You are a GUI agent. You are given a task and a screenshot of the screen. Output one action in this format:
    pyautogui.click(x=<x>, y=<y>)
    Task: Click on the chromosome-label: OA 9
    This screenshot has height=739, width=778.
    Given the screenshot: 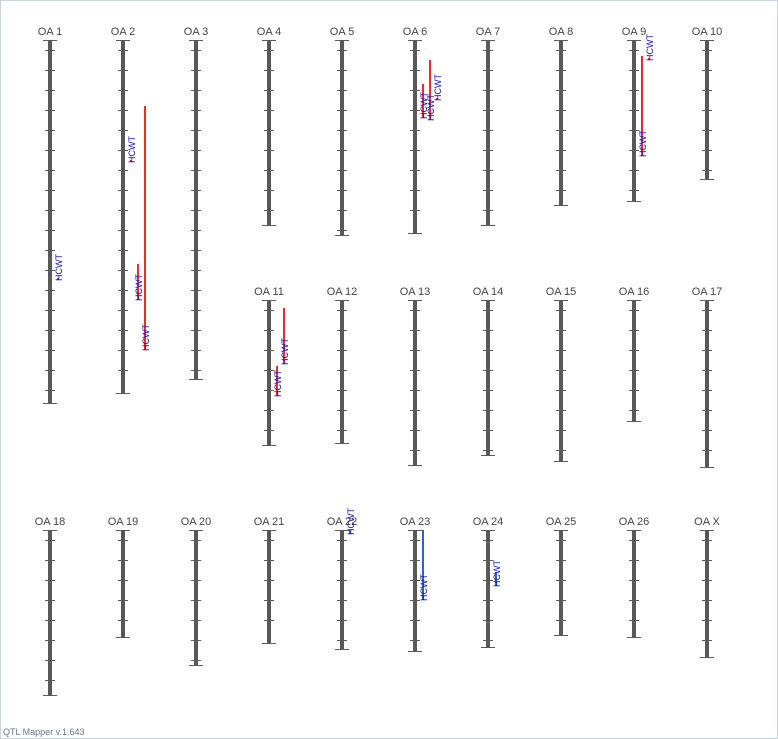 What is the action you would take?
    pyautogui.click(x=634, y=32)
    